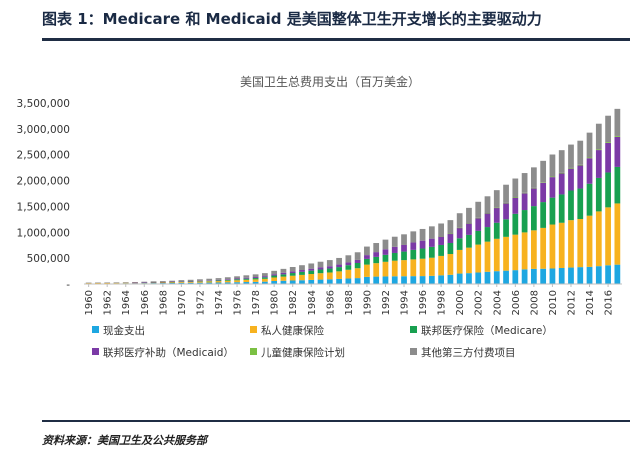 The image size is (640, 453). Describe the element at coordinates (330, 81) in the screenshot. I see `chart-title: 美国卫生总费用支出（百万美金）` at that location.